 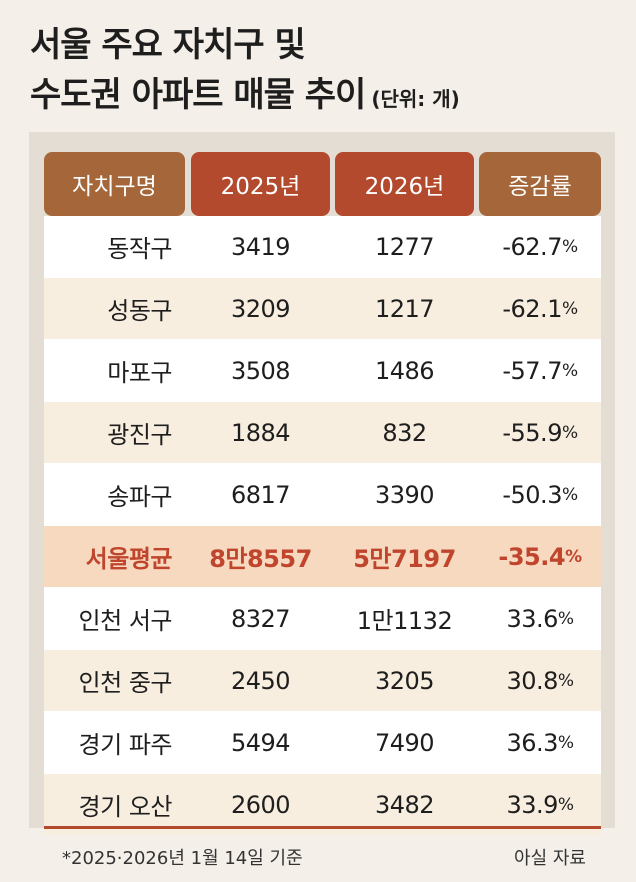 What do you see at coordinates (139, 249) in the screenshot?
I see `district-cell: 동작구` at bounding box center [139, 249].